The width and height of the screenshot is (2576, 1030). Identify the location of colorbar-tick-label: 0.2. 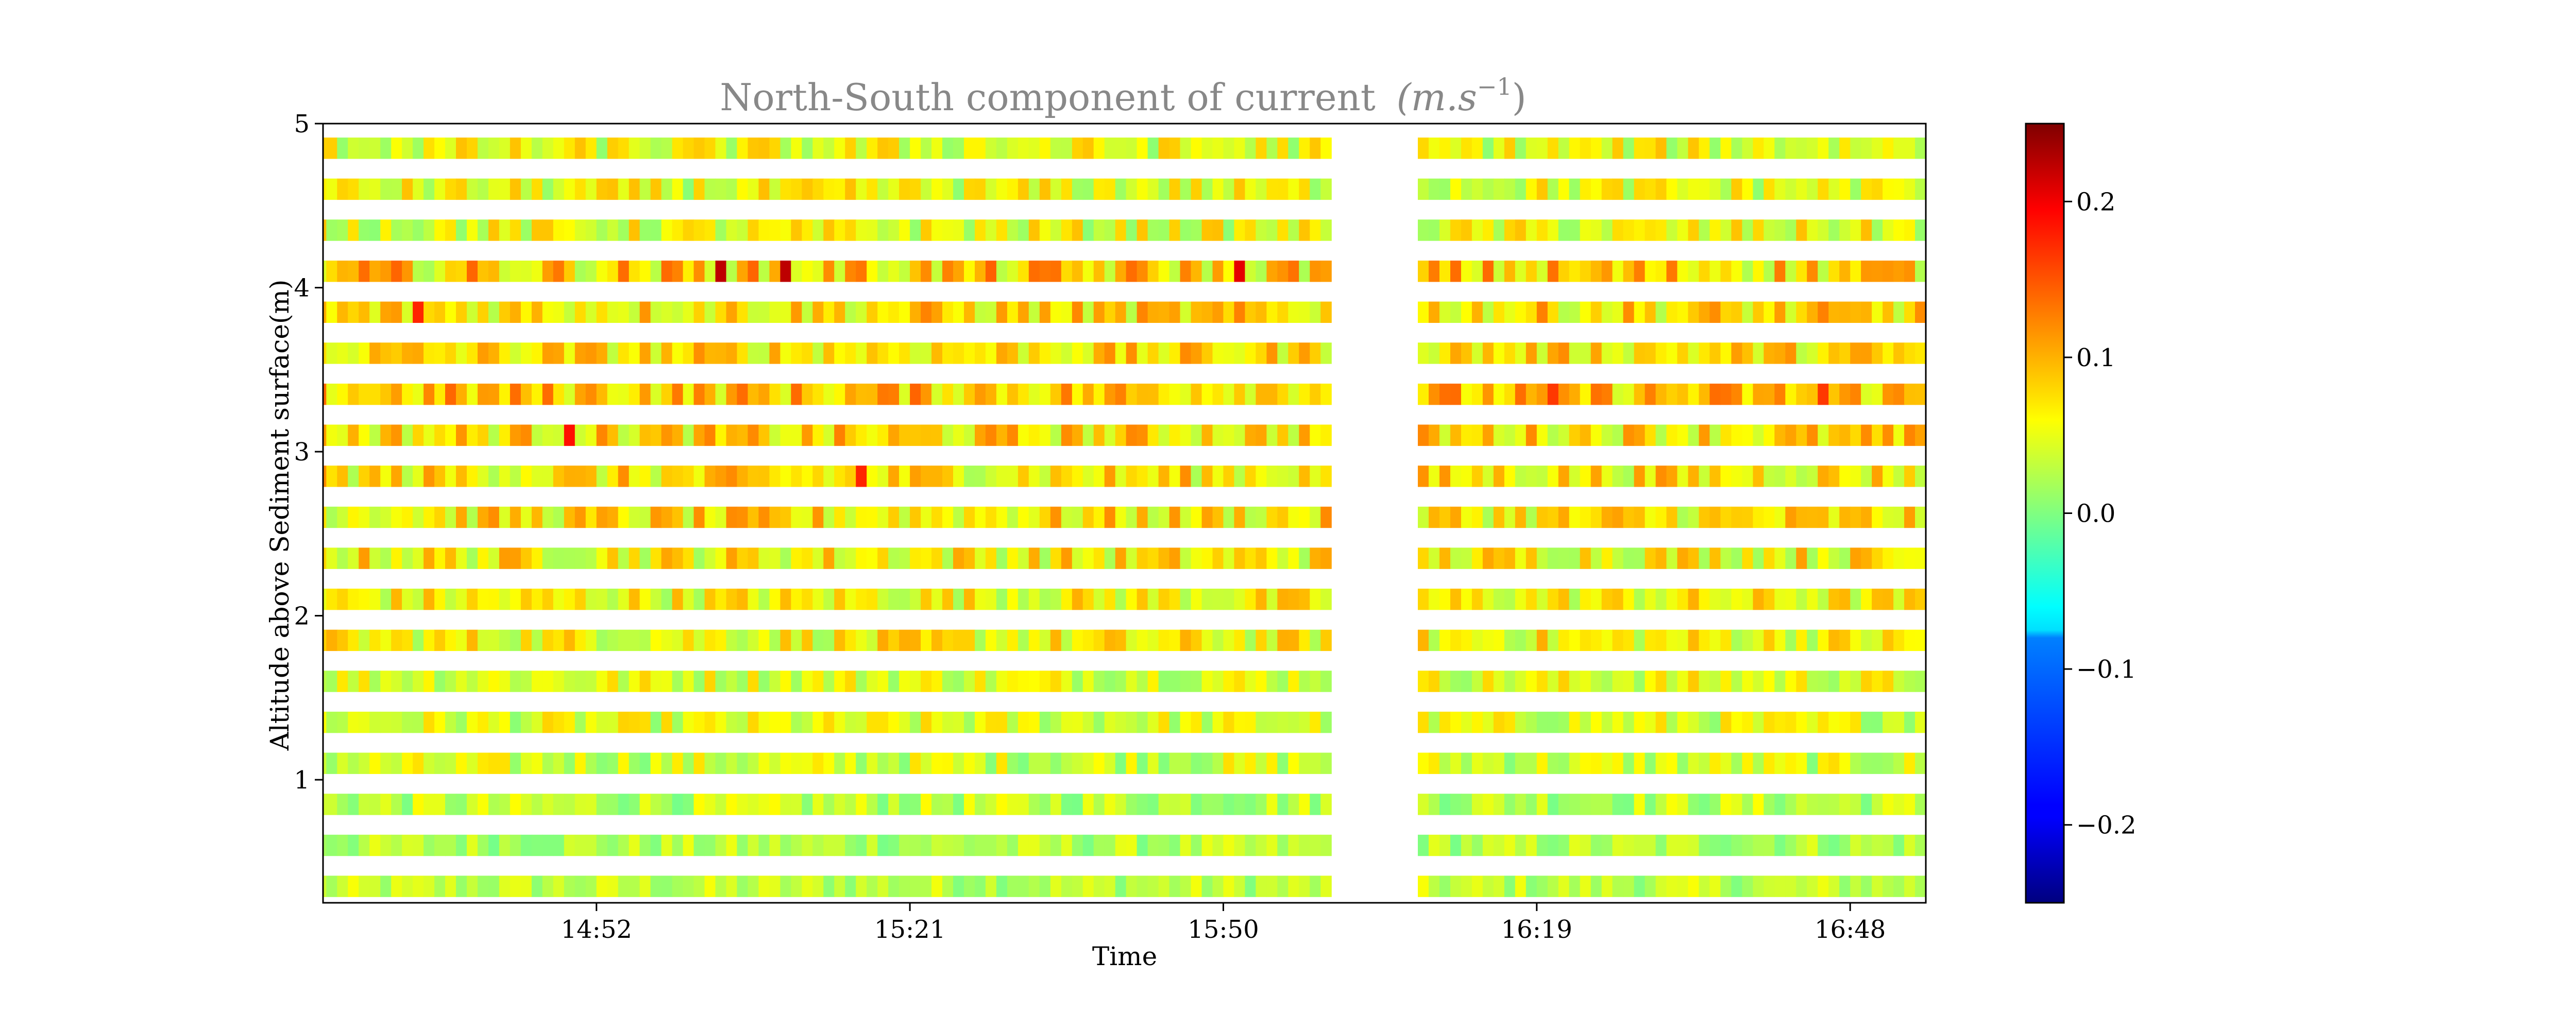
(2095, 202).